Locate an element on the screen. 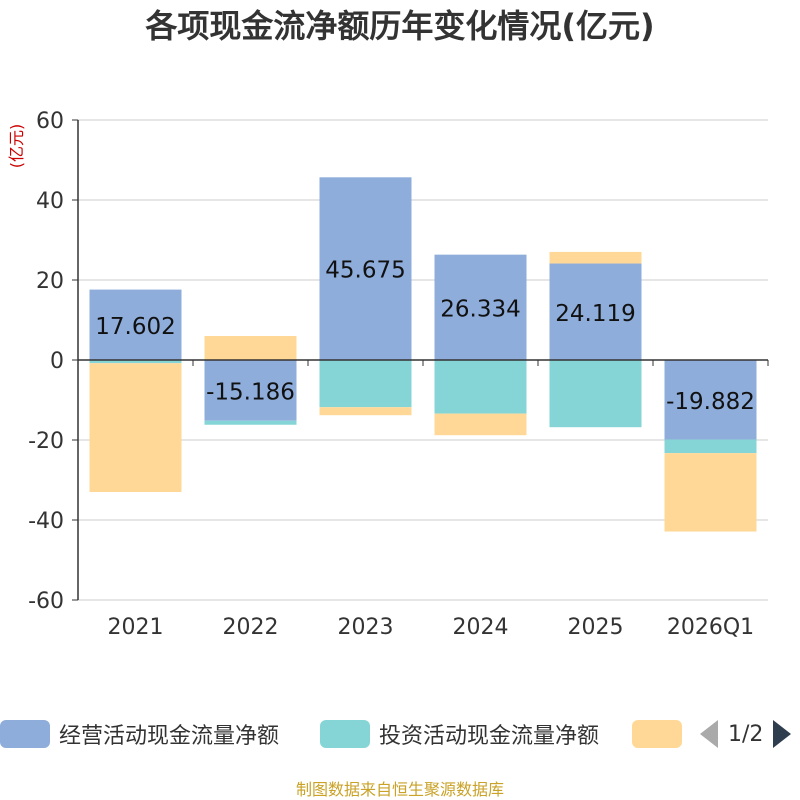  bar-series2-2025 is located at coordinates (595, 394).